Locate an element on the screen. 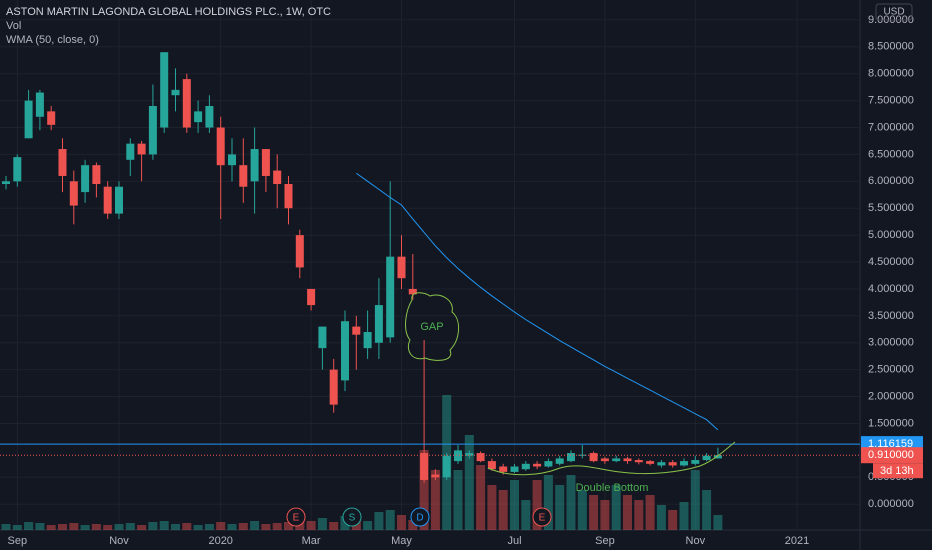  event-label: S is located at coordinates (352, 518).